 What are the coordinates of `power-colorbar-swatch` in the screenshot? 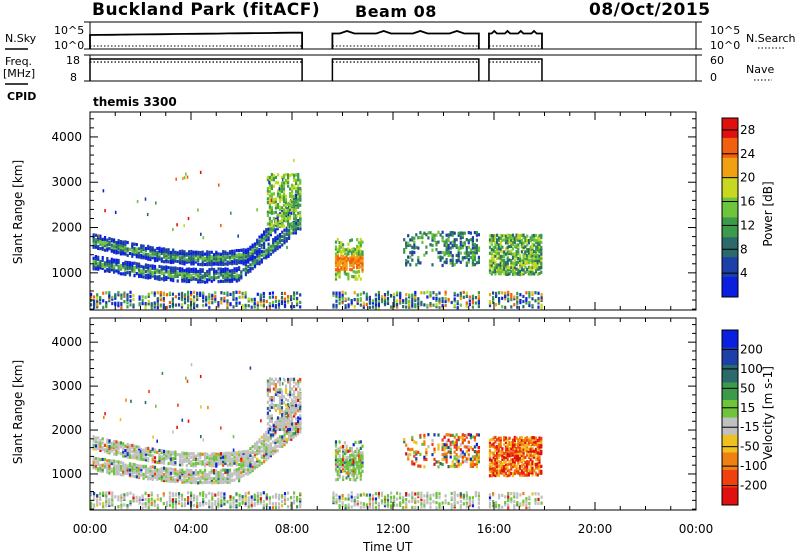 It's located at (730, 128).